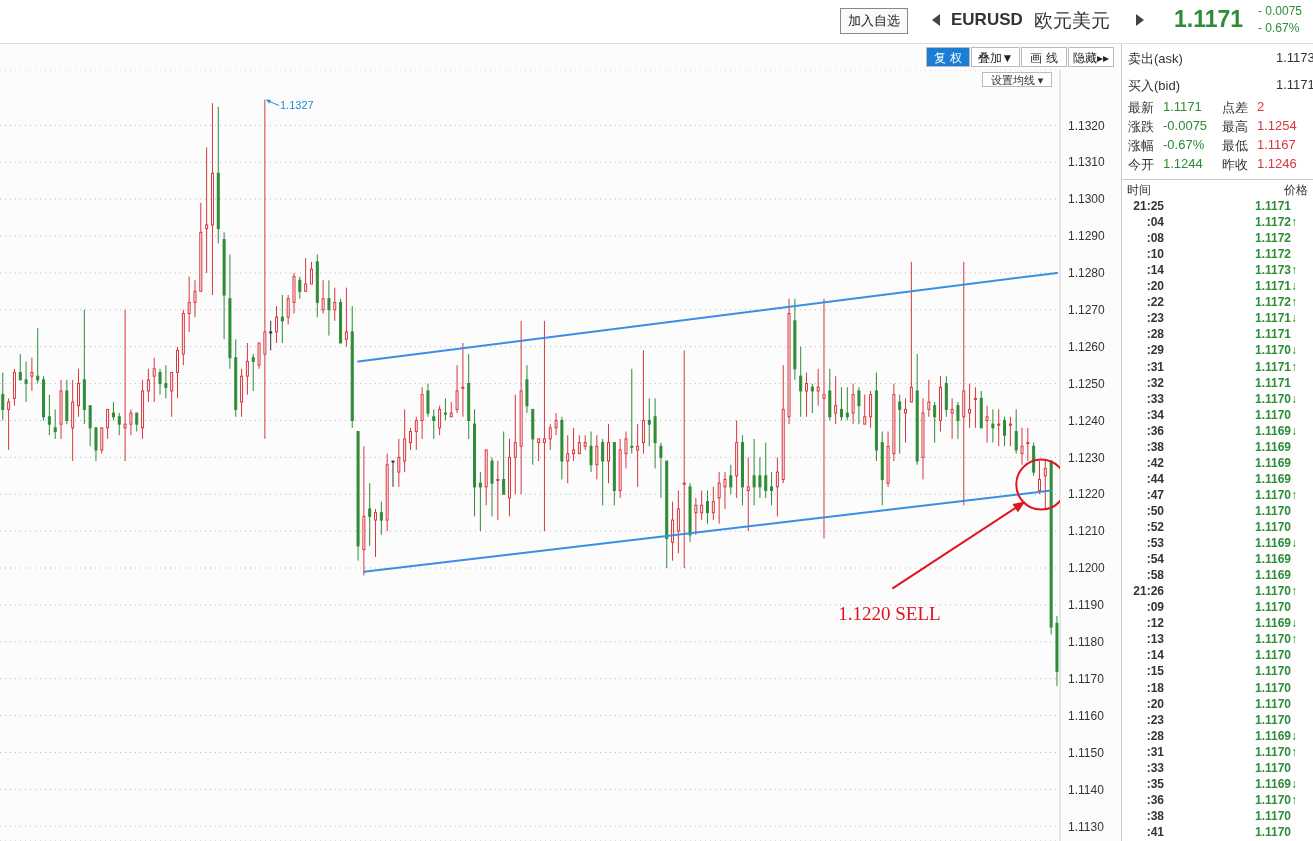 This screenshot has width=1313, height=841. I want to click on y-tick-label: 1.1290, so click(1087, 236).